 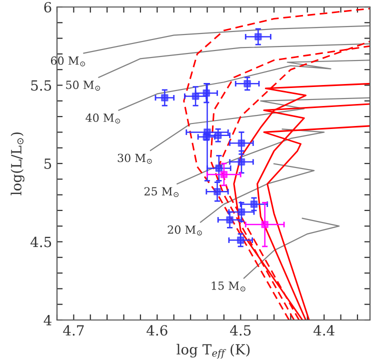 I want to click on series-label: 50 M$_{⊙}$, so click(x=83, y=85).